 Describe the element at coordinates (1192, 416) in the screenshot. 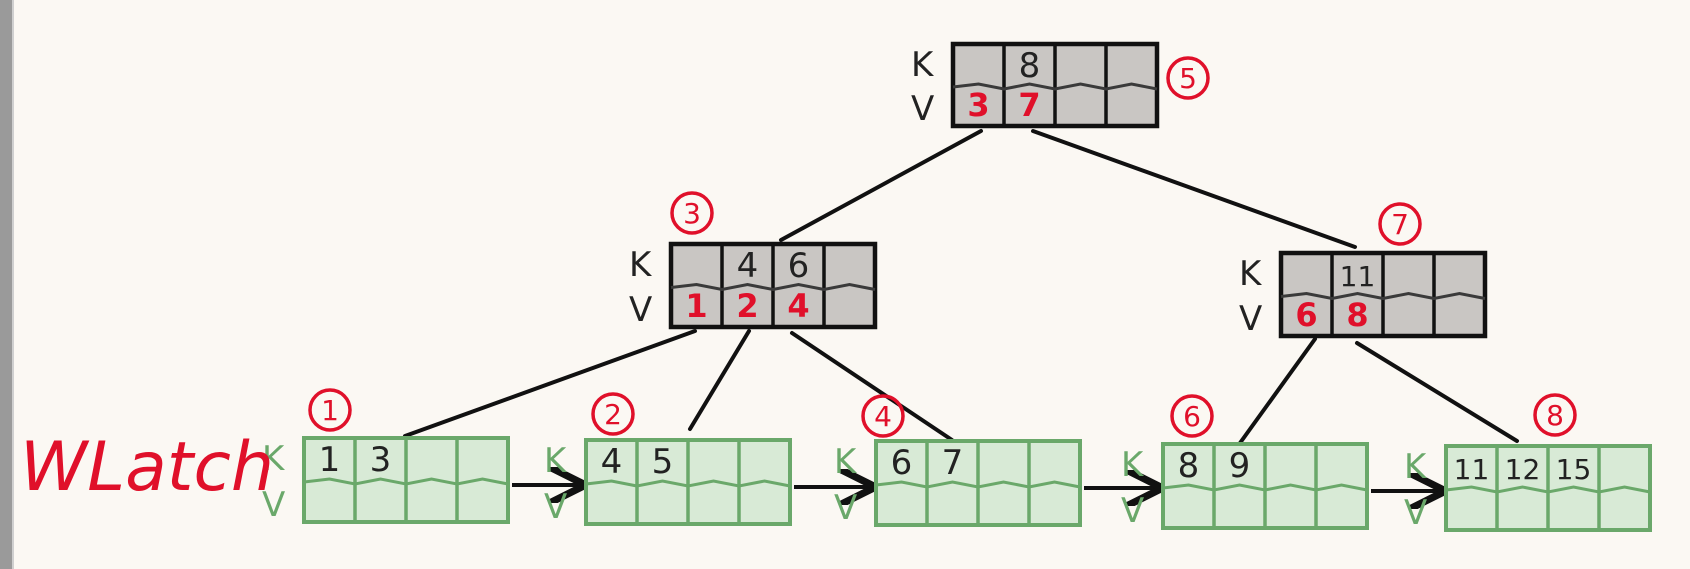

I see `page-id-label: 6` at that location.